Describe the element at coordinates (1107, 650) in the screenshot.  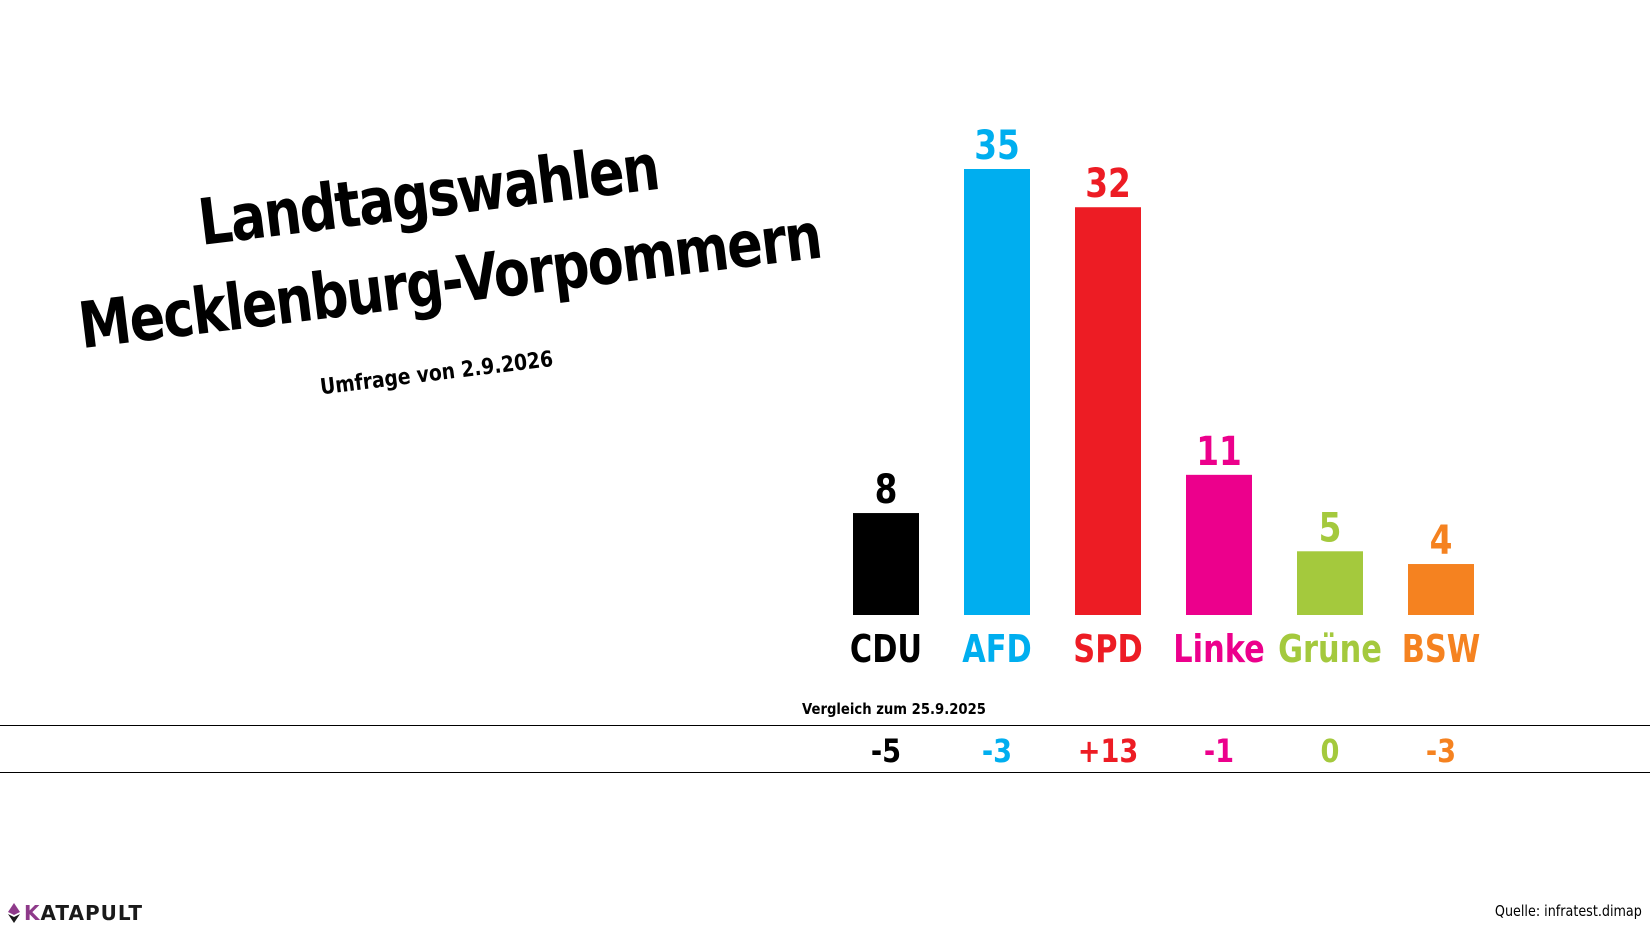
I see `category-label-spd: SPD` at that location.